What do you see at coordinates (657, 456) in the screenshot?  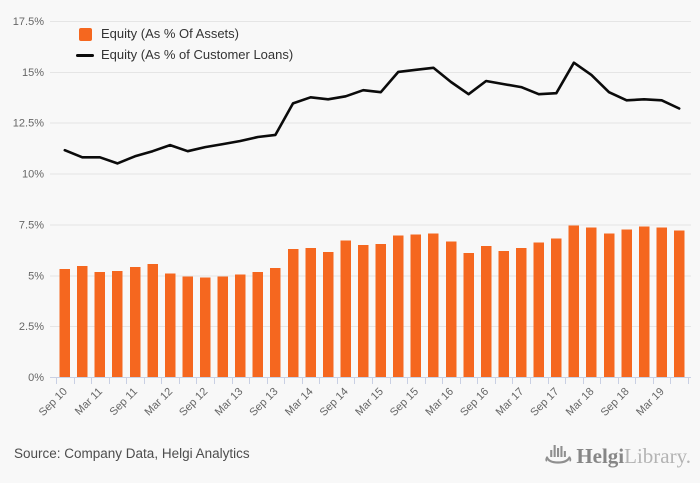 I see `logo-text-library: Library.` at bounding box center [657, 456].